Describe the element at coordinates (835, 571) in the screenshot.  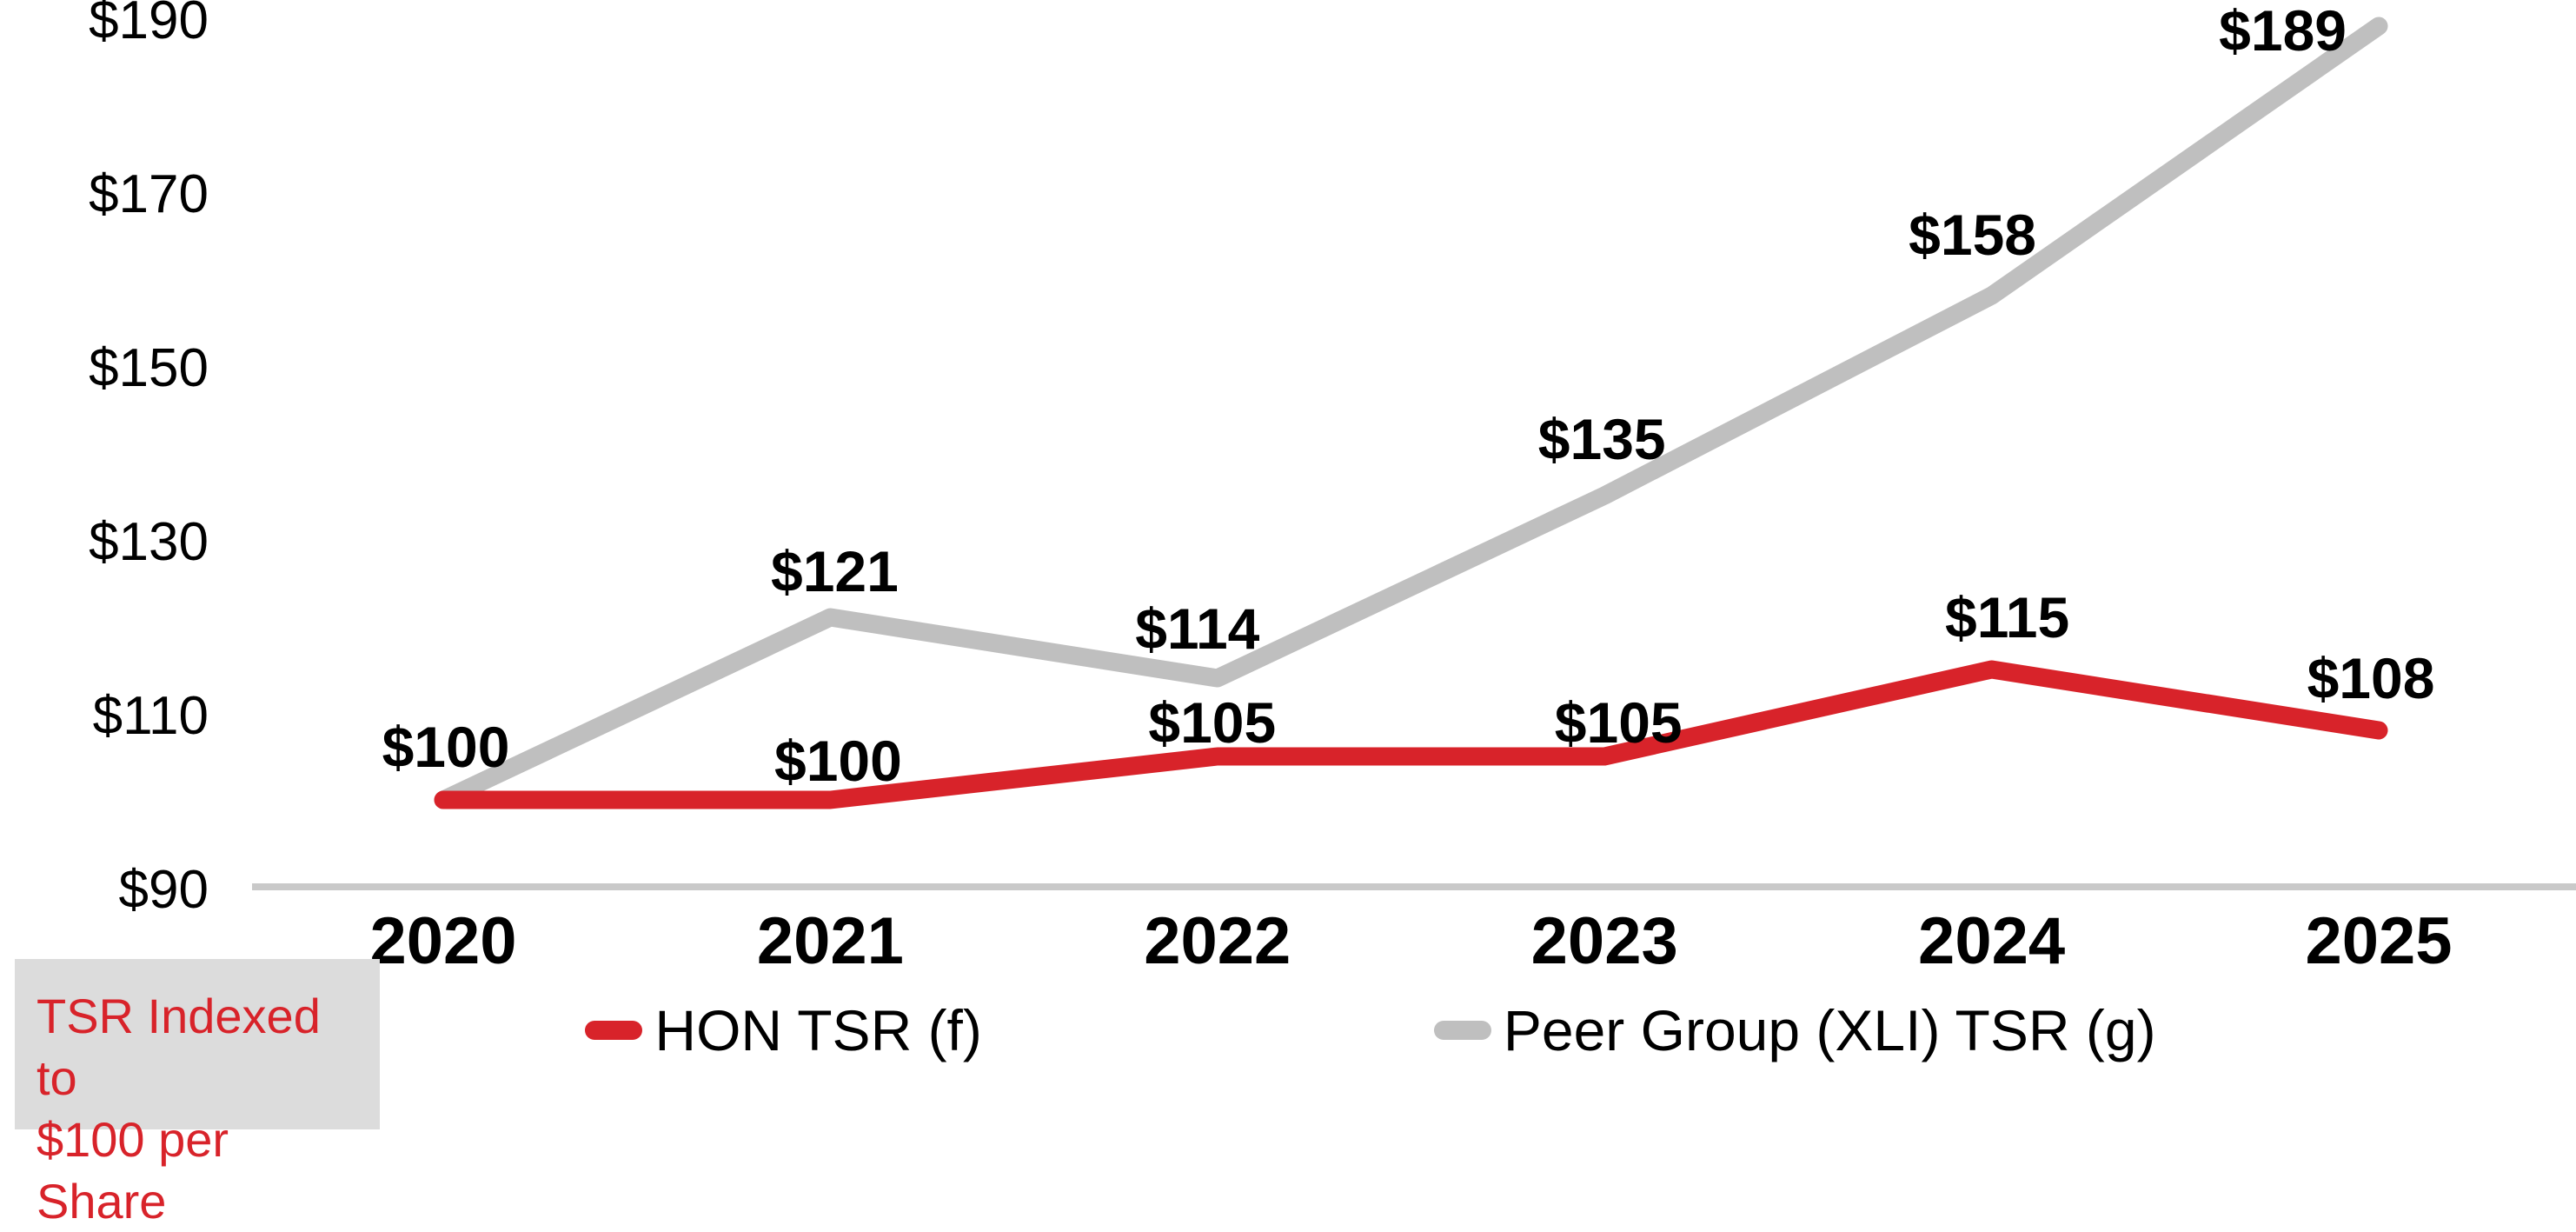
I see `data-label: $121` at that location.